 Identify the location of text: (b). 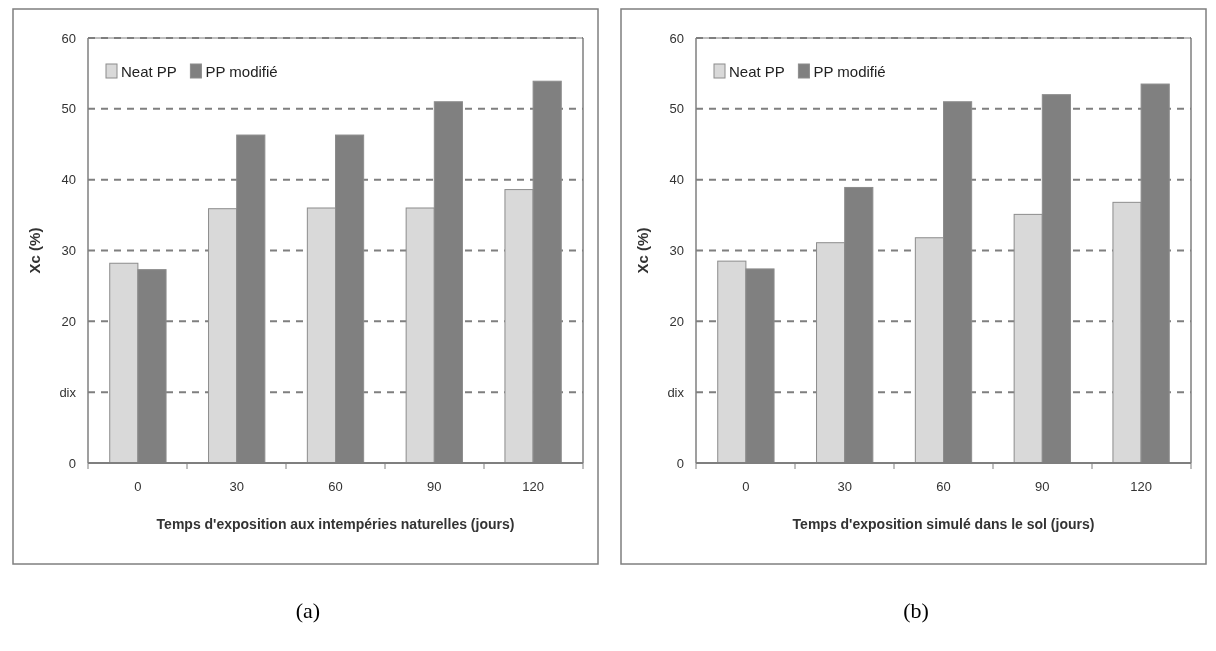
(916, 610).